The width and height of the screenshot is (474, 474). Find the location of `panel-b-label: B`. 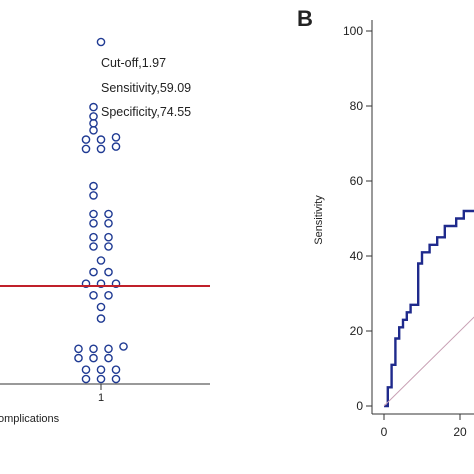

panel-b-label: B is located at coordinates (305, 18).